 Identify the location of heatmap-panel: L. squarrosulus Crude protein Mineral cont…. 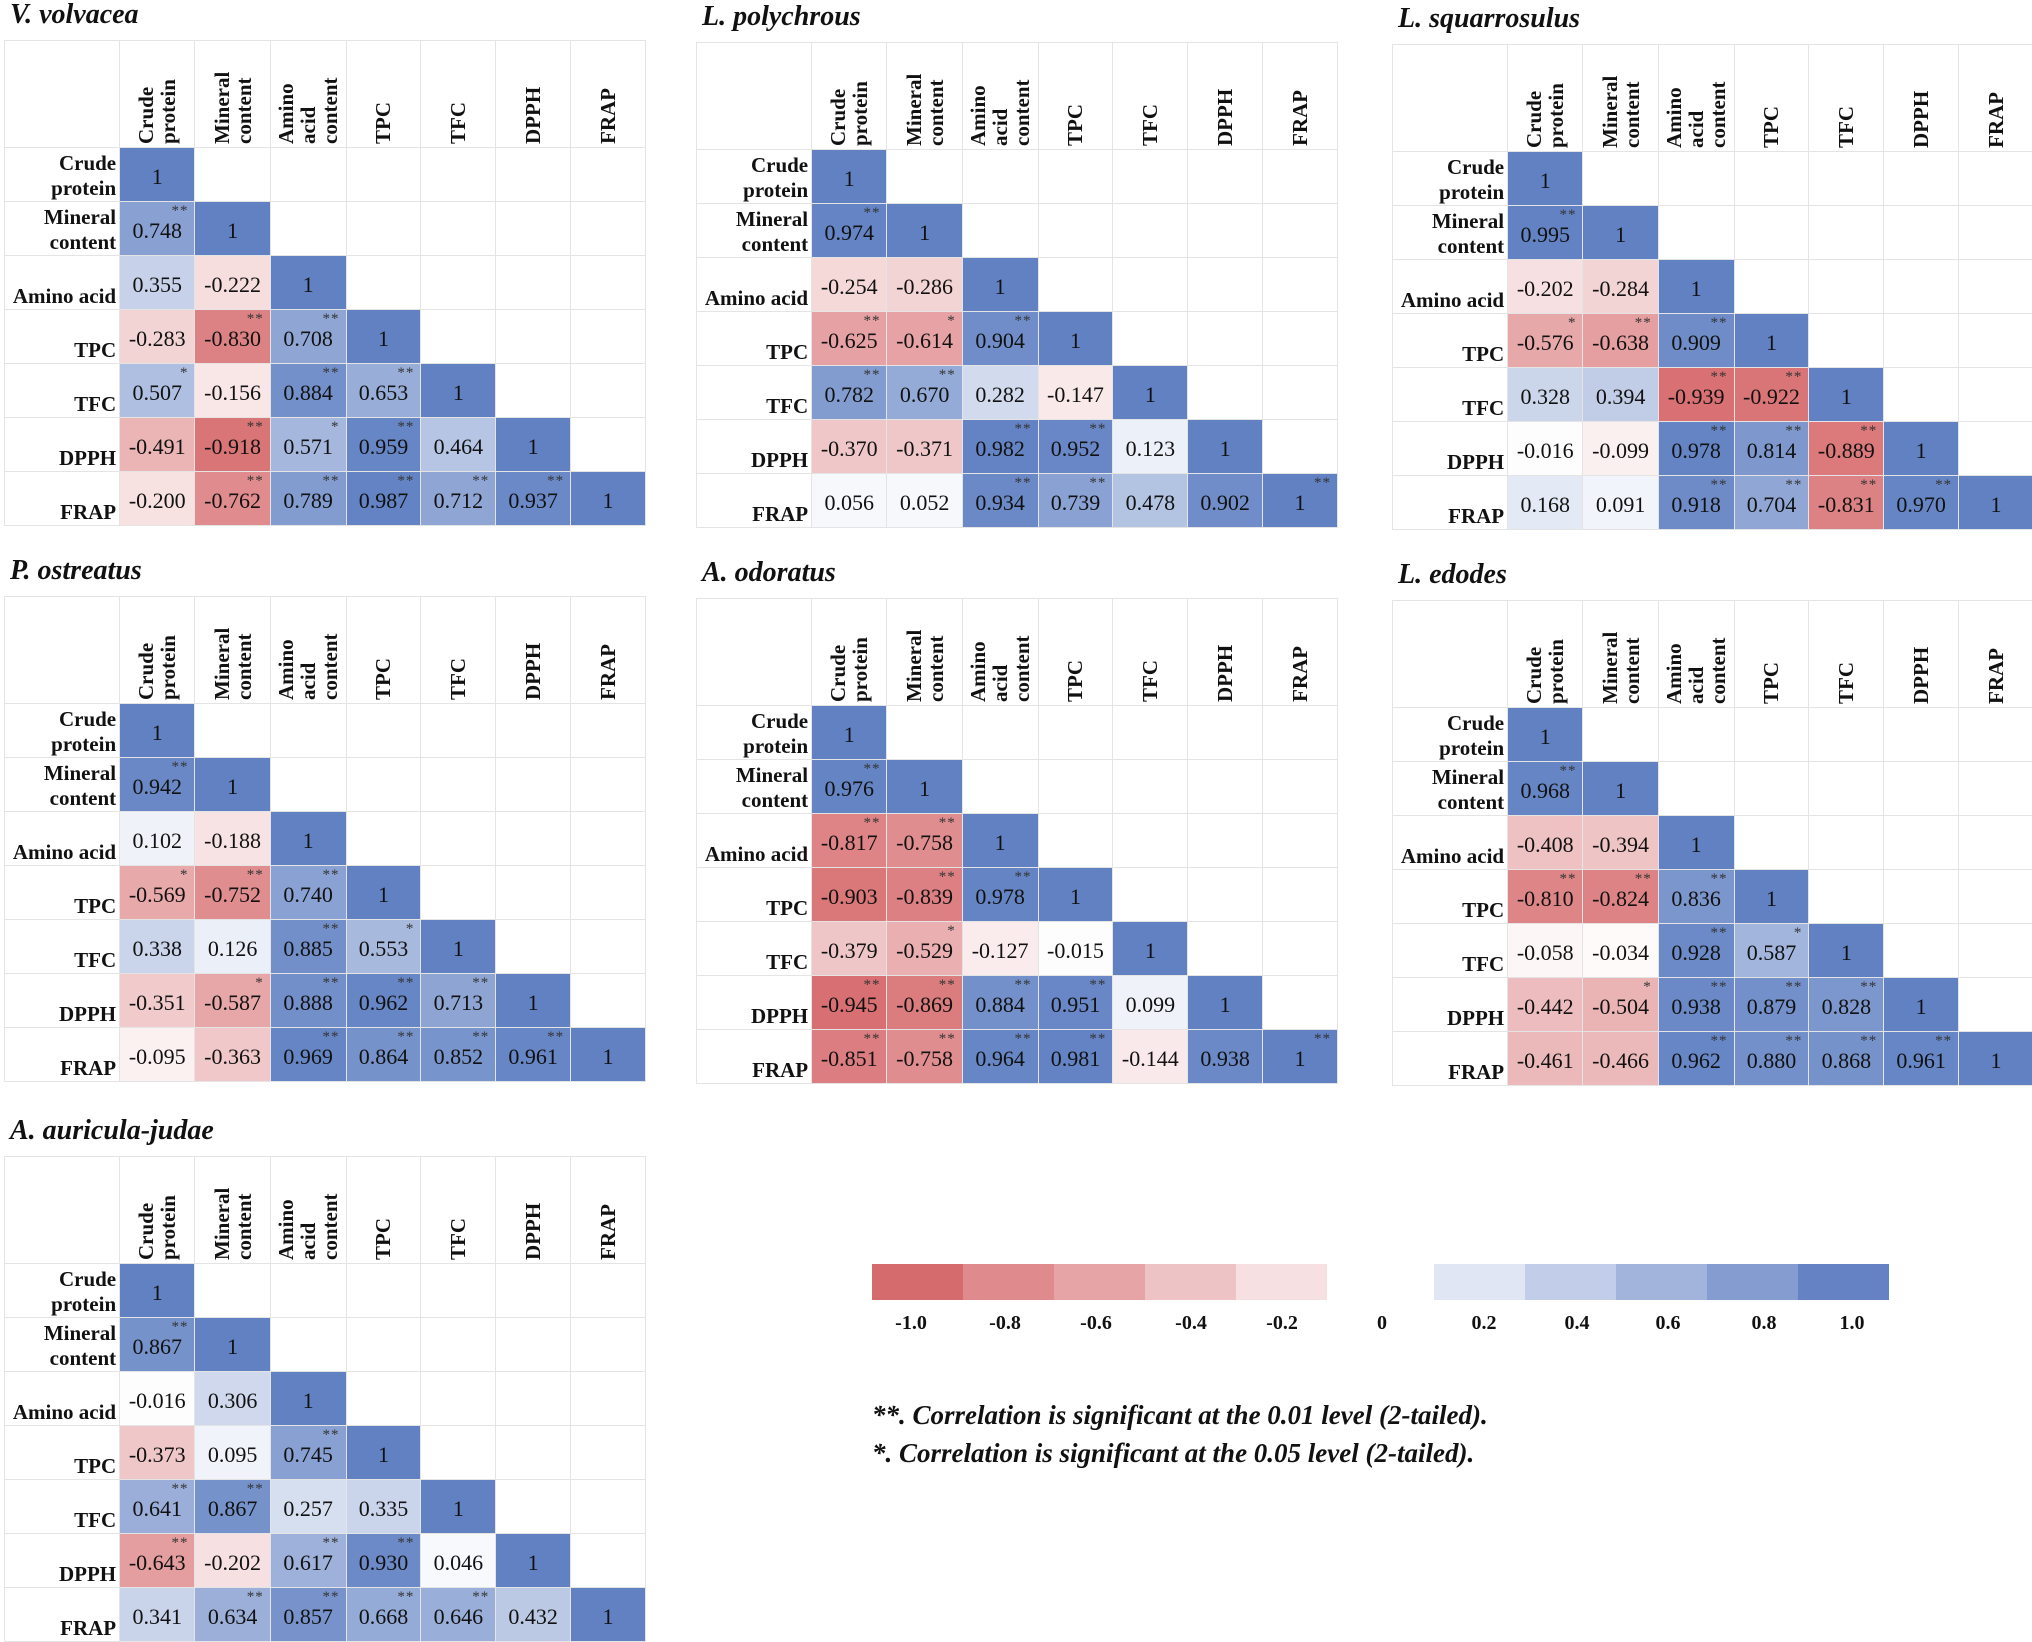
(1711, 267).